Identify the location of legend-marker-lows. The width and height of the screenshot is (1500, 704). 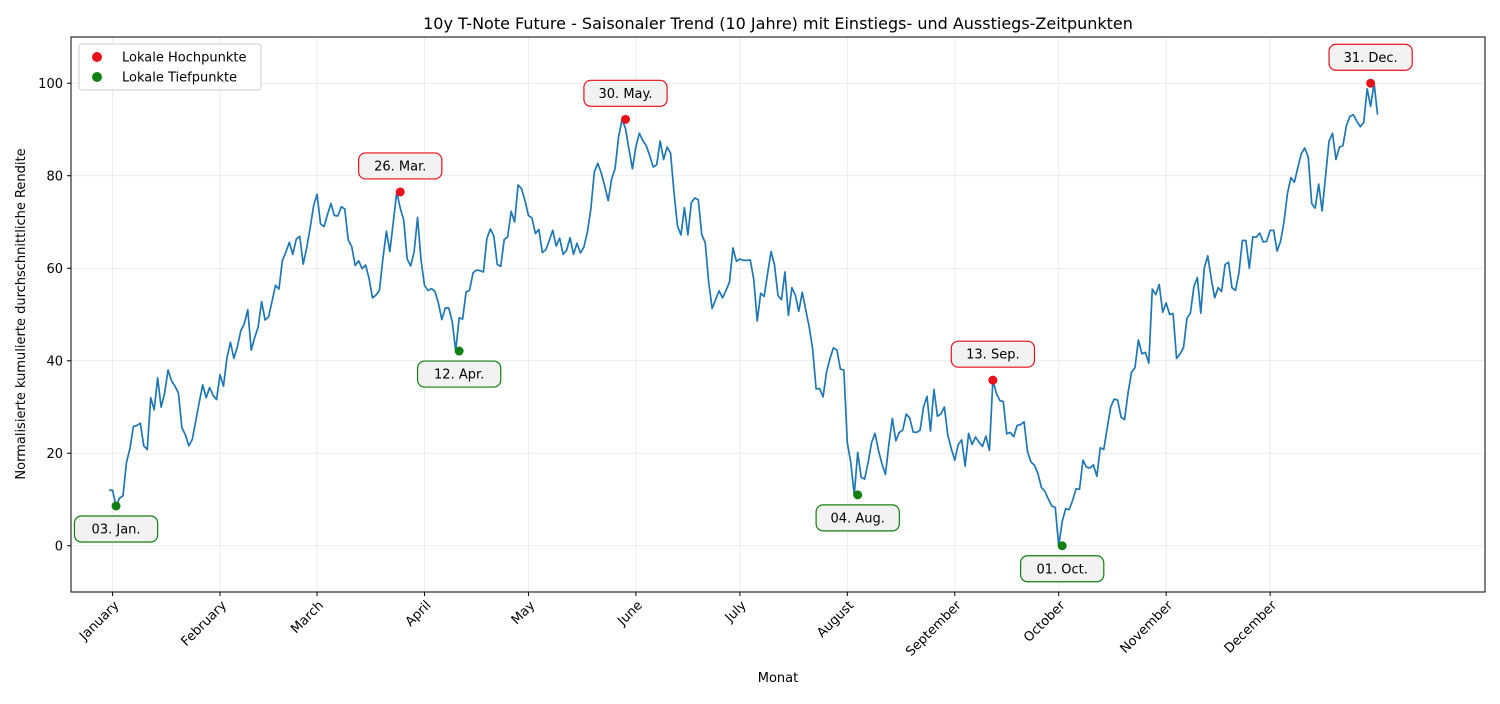
(97, 77).